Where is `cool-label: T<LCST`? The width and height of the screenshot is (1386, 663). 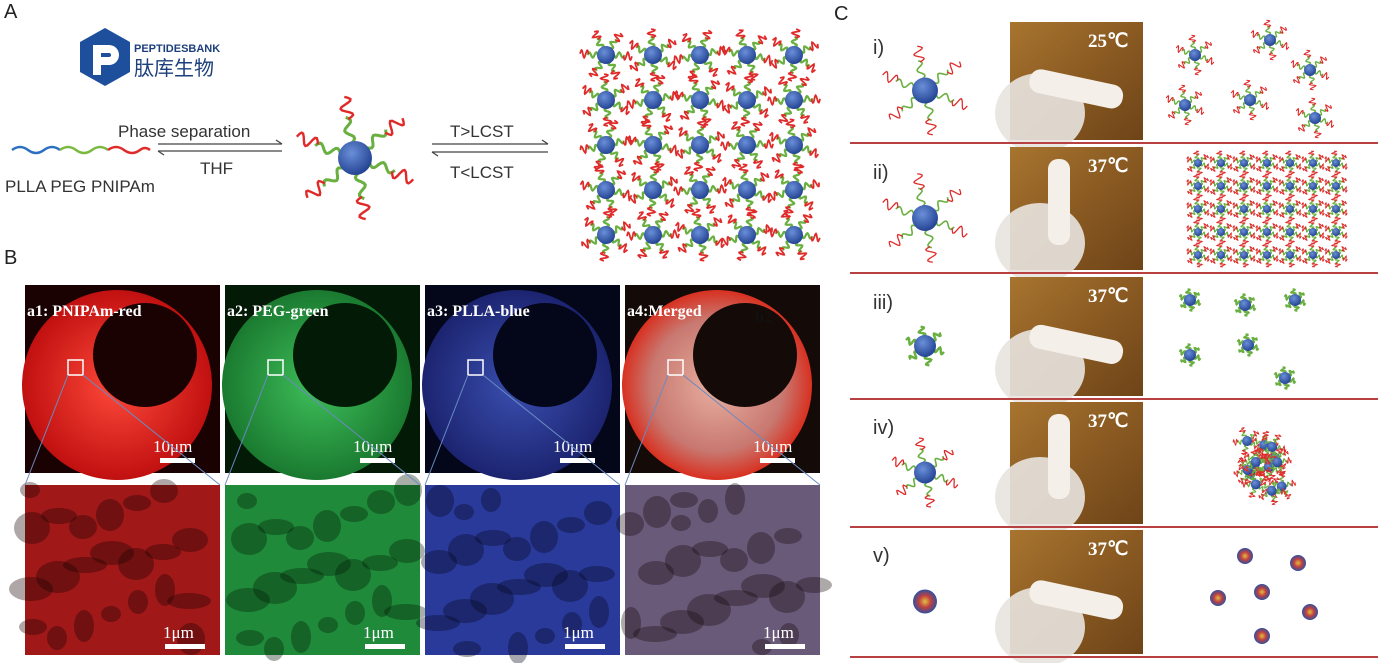 cool-label: T<LCST is located at coordinates (482, 172).